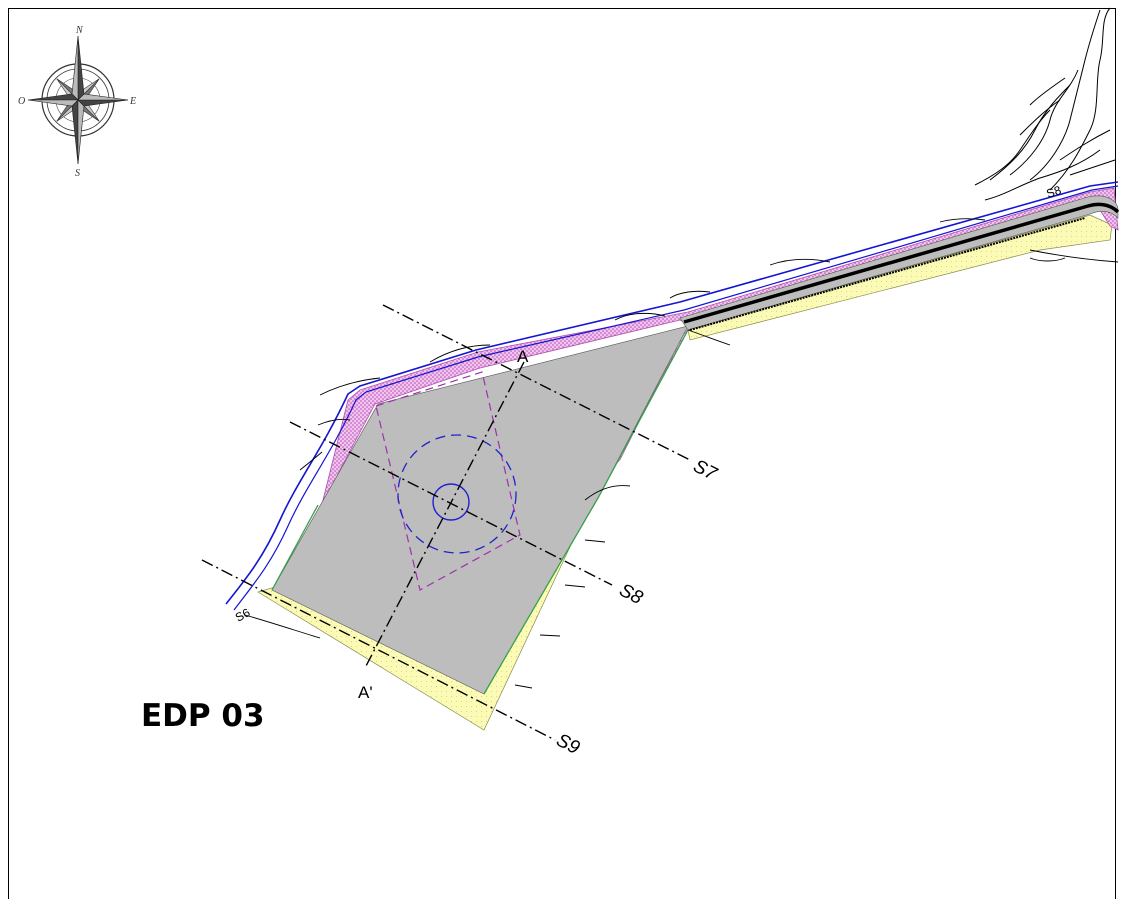 The width and height of the screenshot is (1124, 899). I want to click on compass-rose: N S E O, so click(77, 102).